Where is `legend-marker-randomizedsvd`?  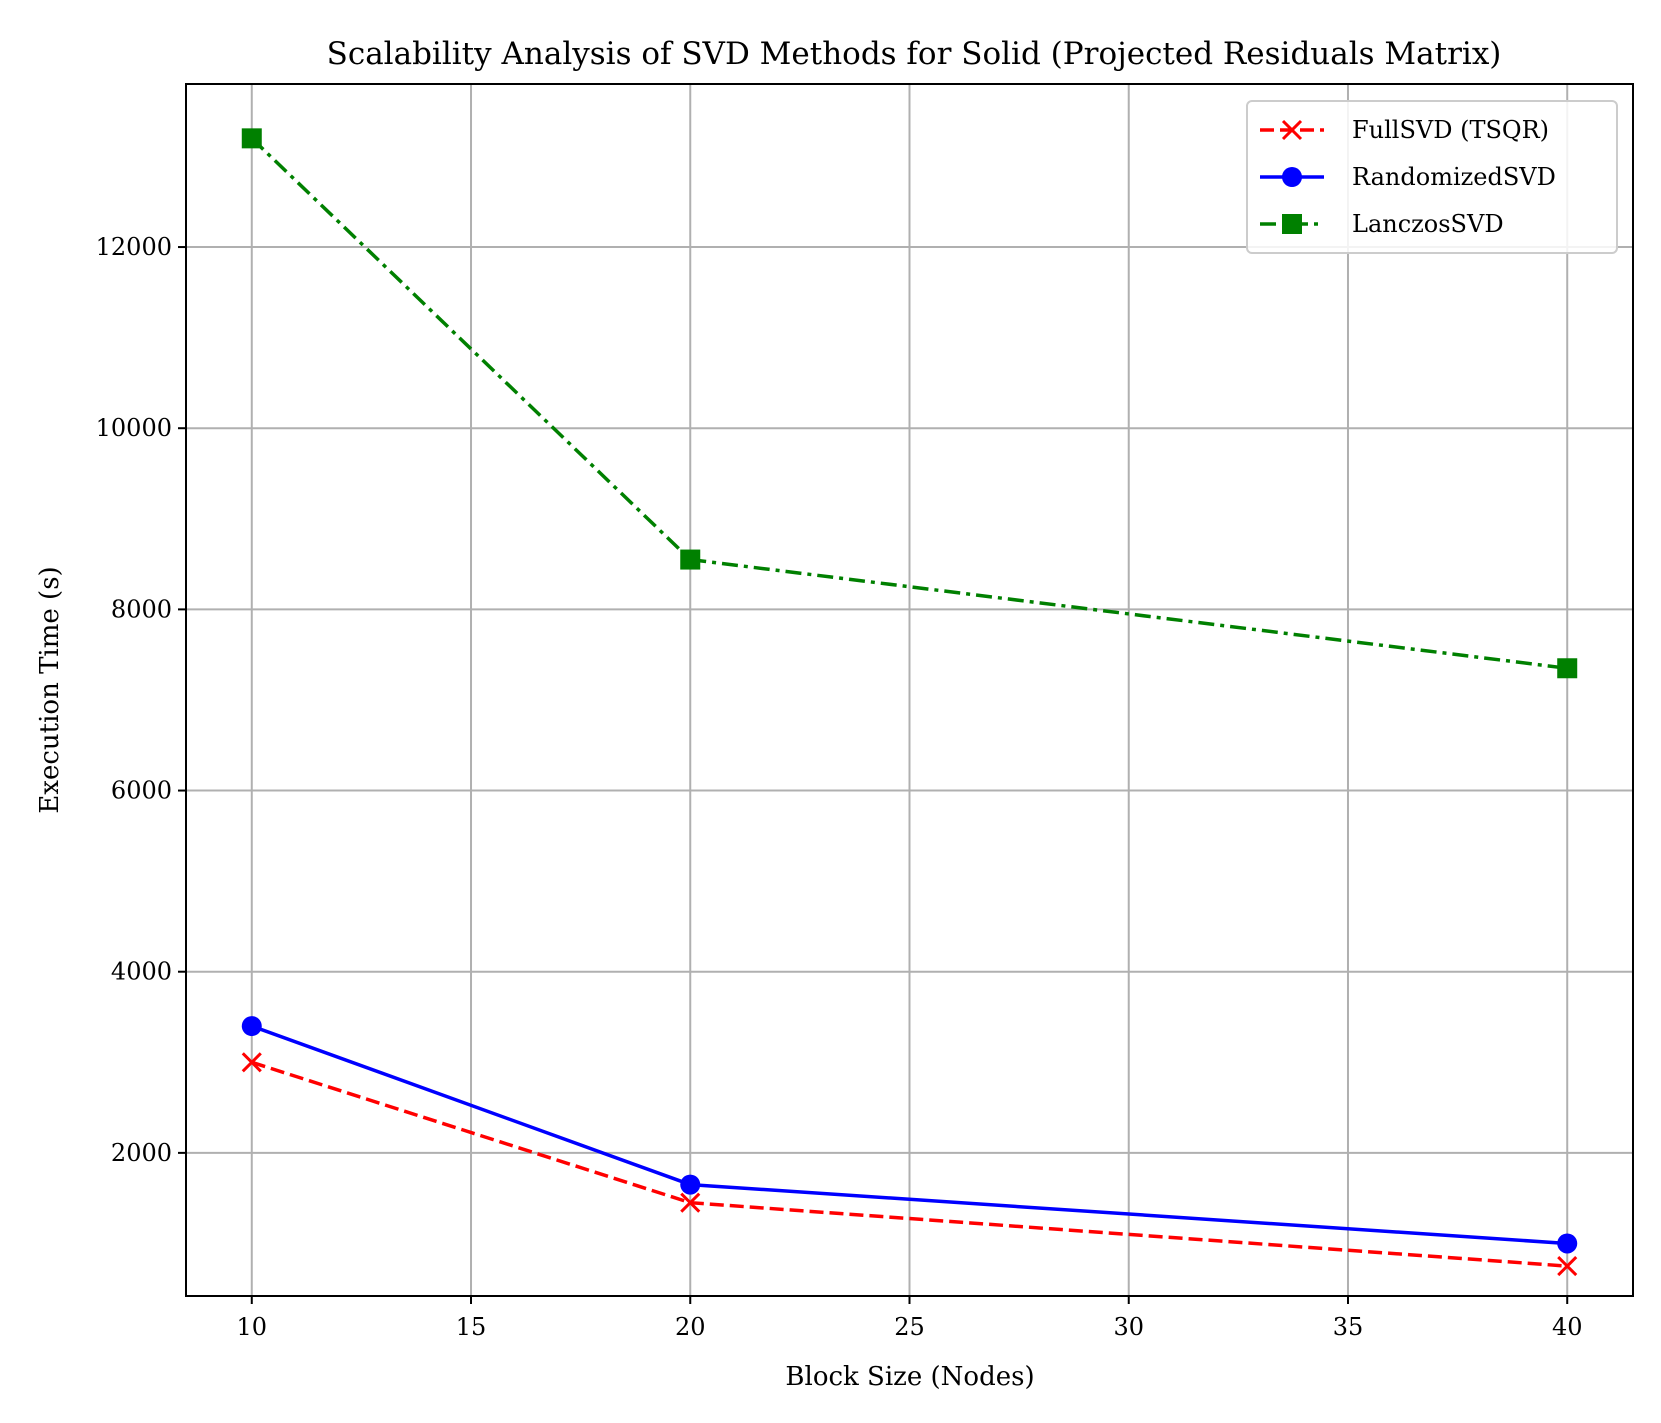 legend-marker-randomizedsvd is located at coordinates (1292, 177).